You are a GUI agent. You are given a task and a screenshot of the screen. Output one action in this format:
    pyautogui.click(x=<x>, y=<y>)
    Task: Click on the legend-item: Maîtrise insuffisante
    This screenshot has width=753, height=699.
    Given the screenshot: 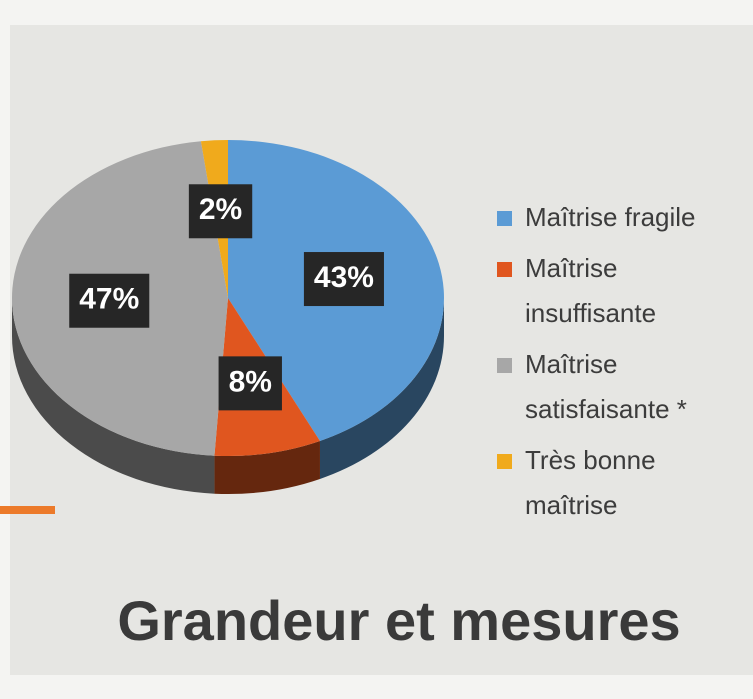 What is the action you would take?
    pyautogui.click(x=623, y=291)
    